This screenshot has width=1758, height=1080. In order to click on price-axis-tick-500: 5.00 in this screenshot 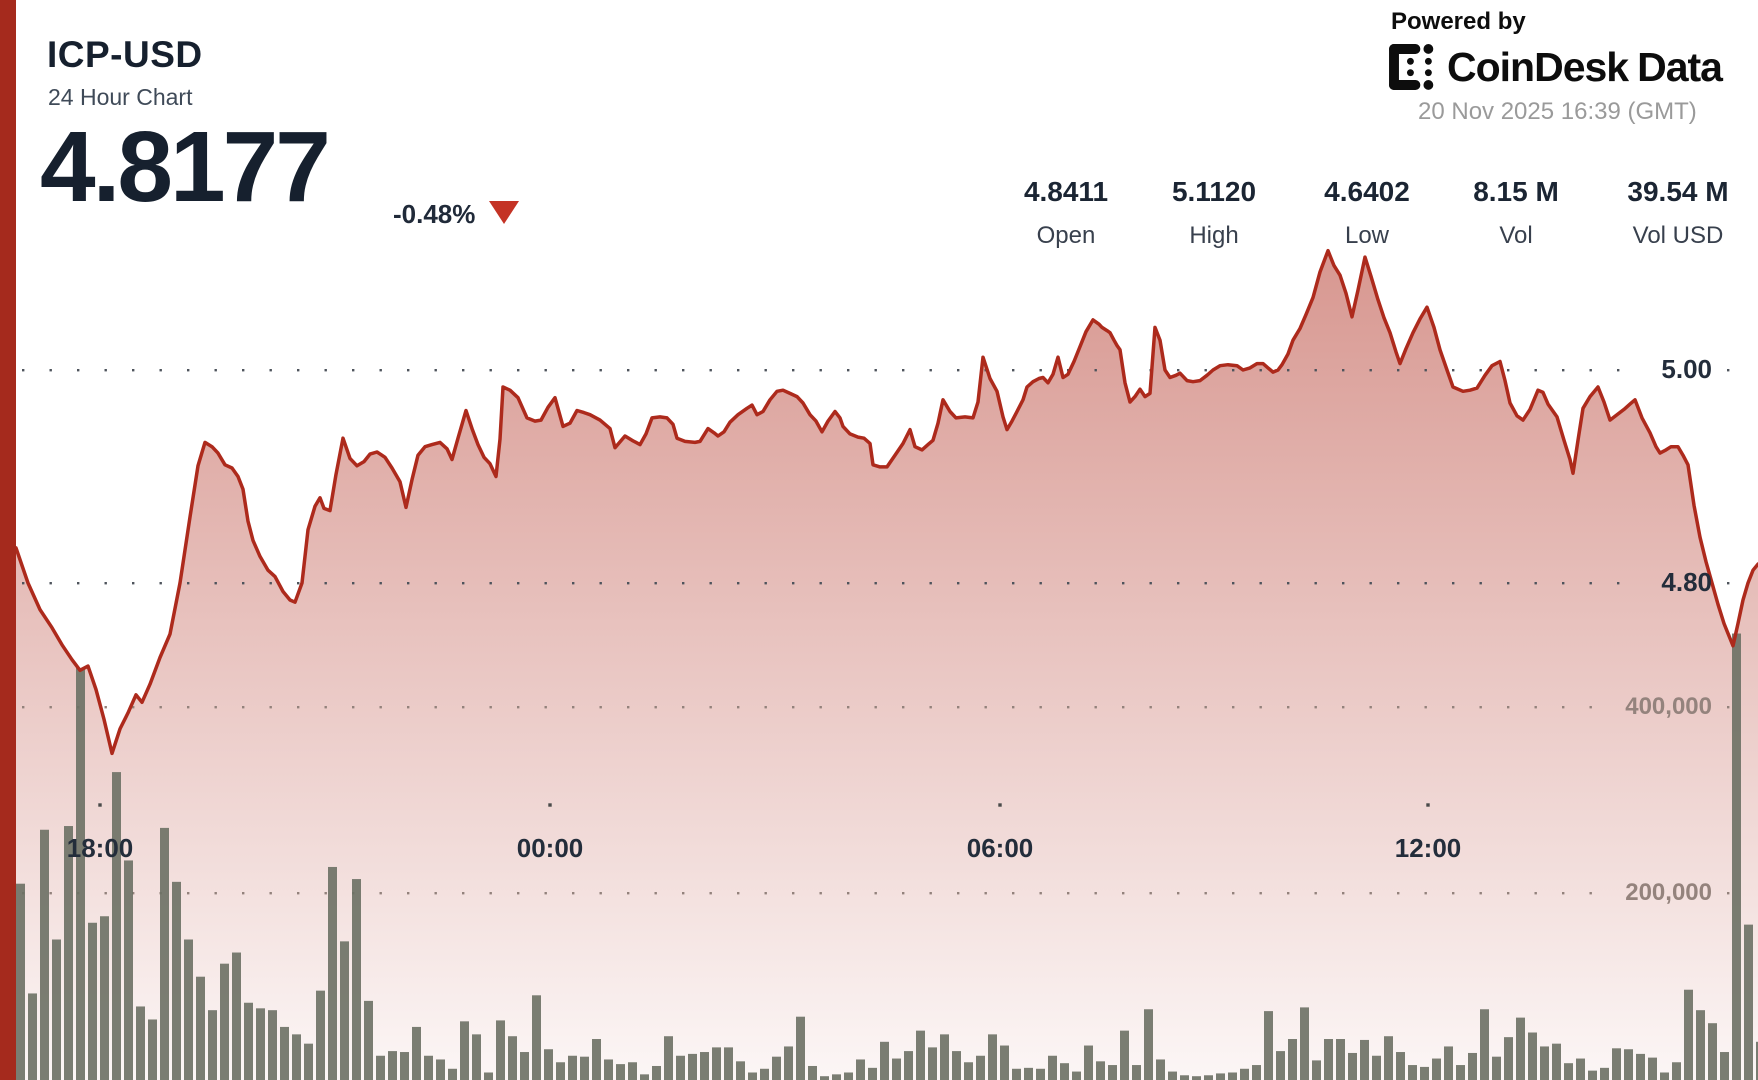, I will do `click(1686, 369)`.